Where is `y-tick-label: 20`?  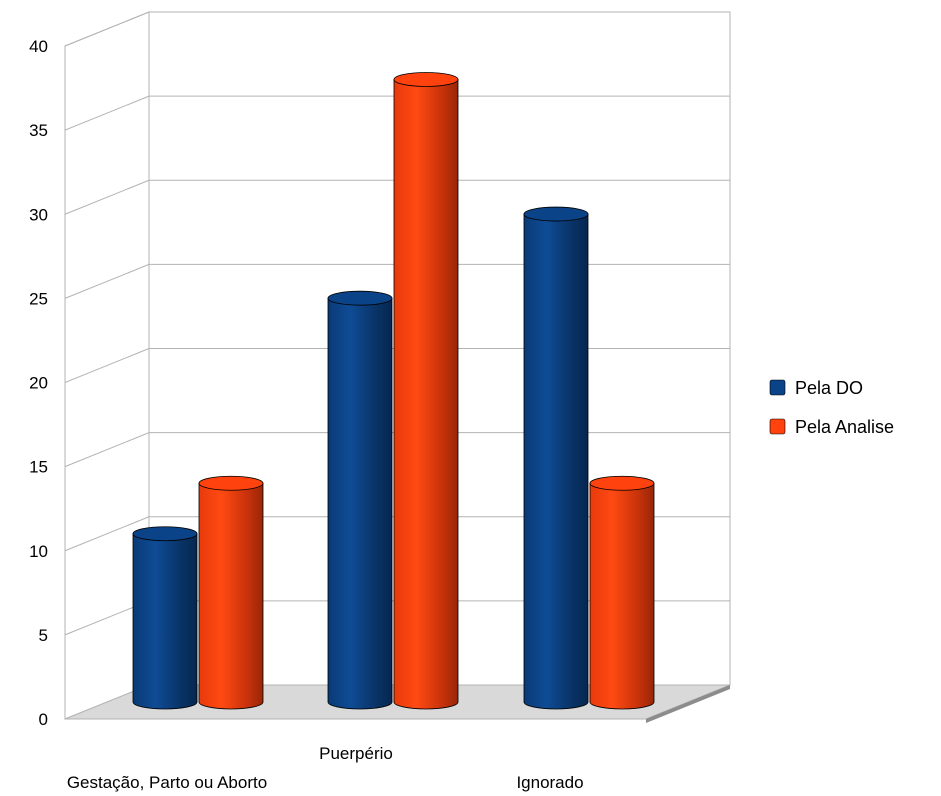
y-tick-label: 20 is located at coordinates (38, 383).